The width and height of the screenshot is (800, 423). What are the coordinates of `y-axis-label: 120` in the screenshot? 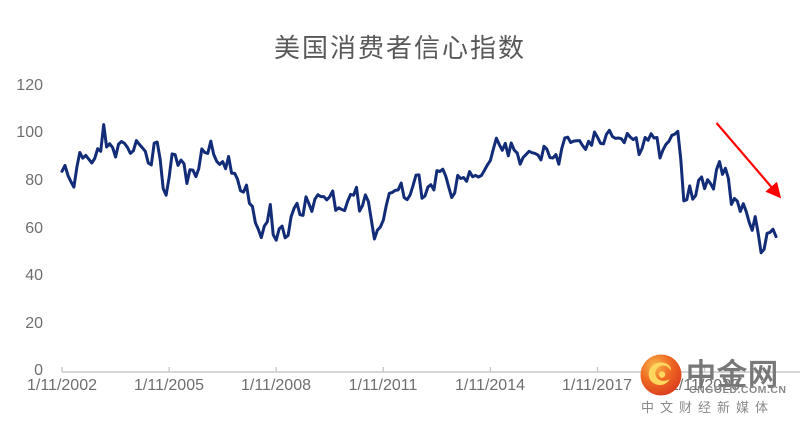 It's located at (29, 85).